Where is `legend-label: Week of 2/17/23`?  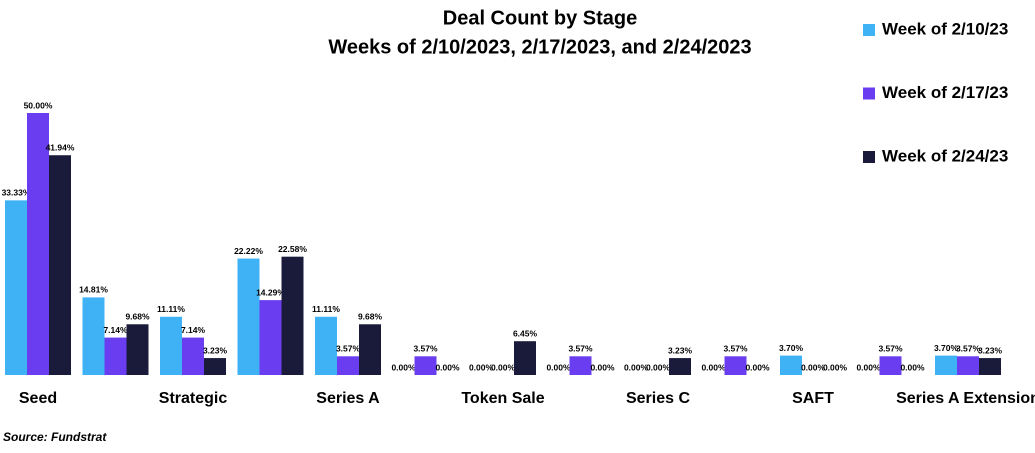 legend-label: Week of 2/17/23 is located at coordinates (945, 92).